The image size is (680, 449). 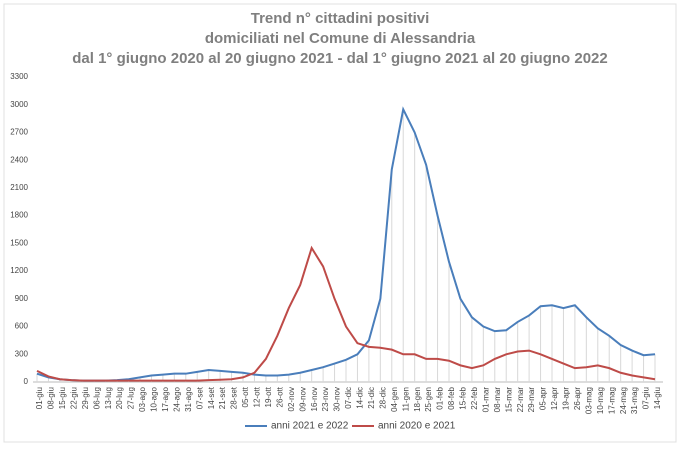 What do you see at coordinates (85, 398) in the screenshot?
I see `x-tick-label: 29-giu` at bounding box center [85, 398].